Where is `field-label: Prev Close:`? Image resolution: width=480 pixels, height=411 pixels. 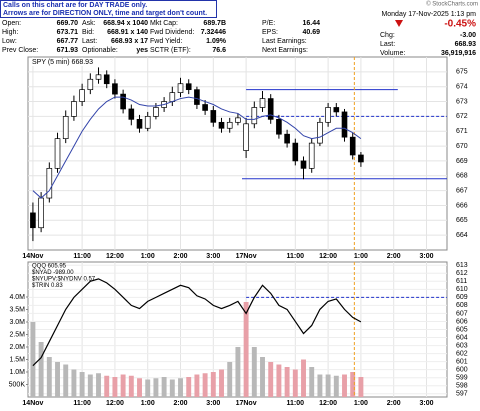
field-label: Prev Close: is located at coordinates (20, 50).